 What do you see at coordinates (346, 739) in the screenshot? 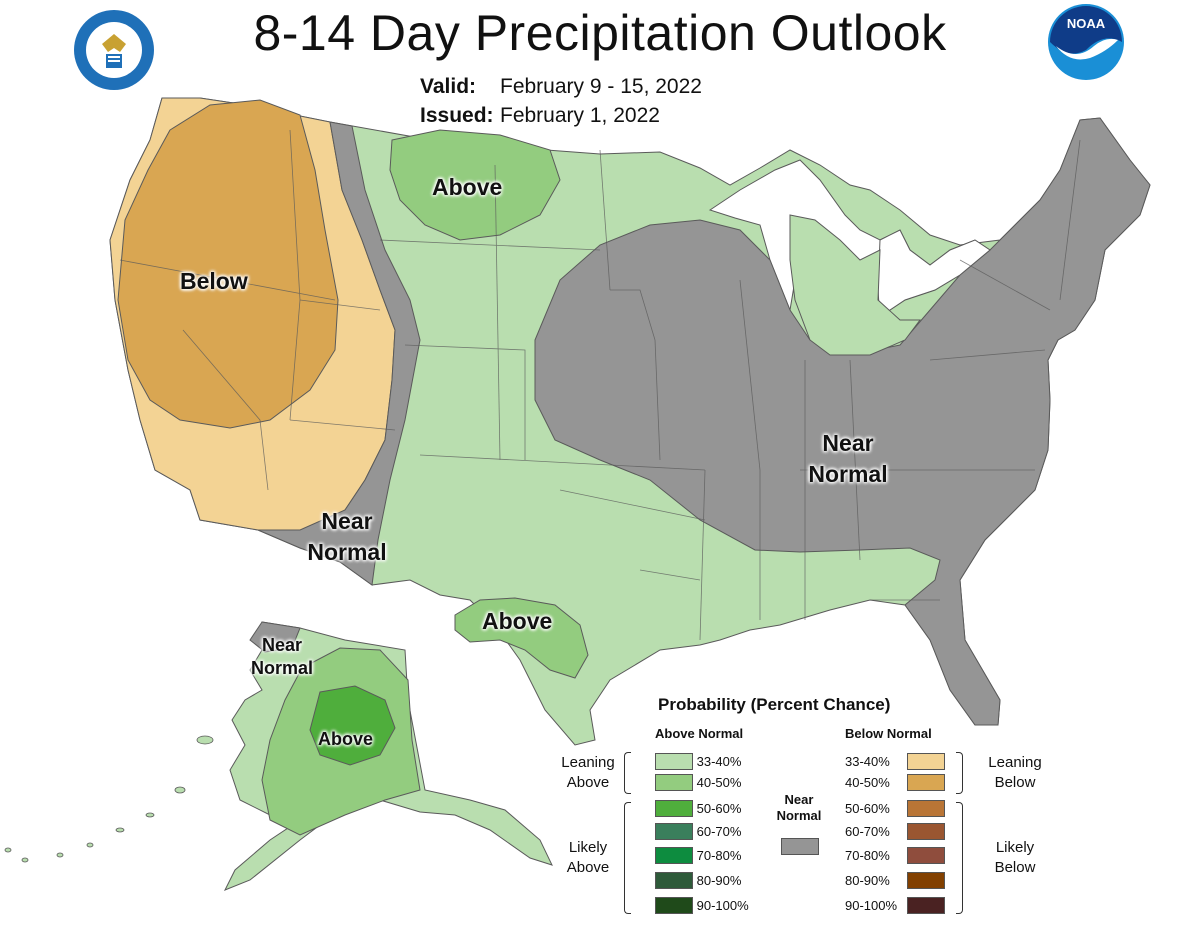
I see `label-ak-above: Above` at bounding box center [346, 739].